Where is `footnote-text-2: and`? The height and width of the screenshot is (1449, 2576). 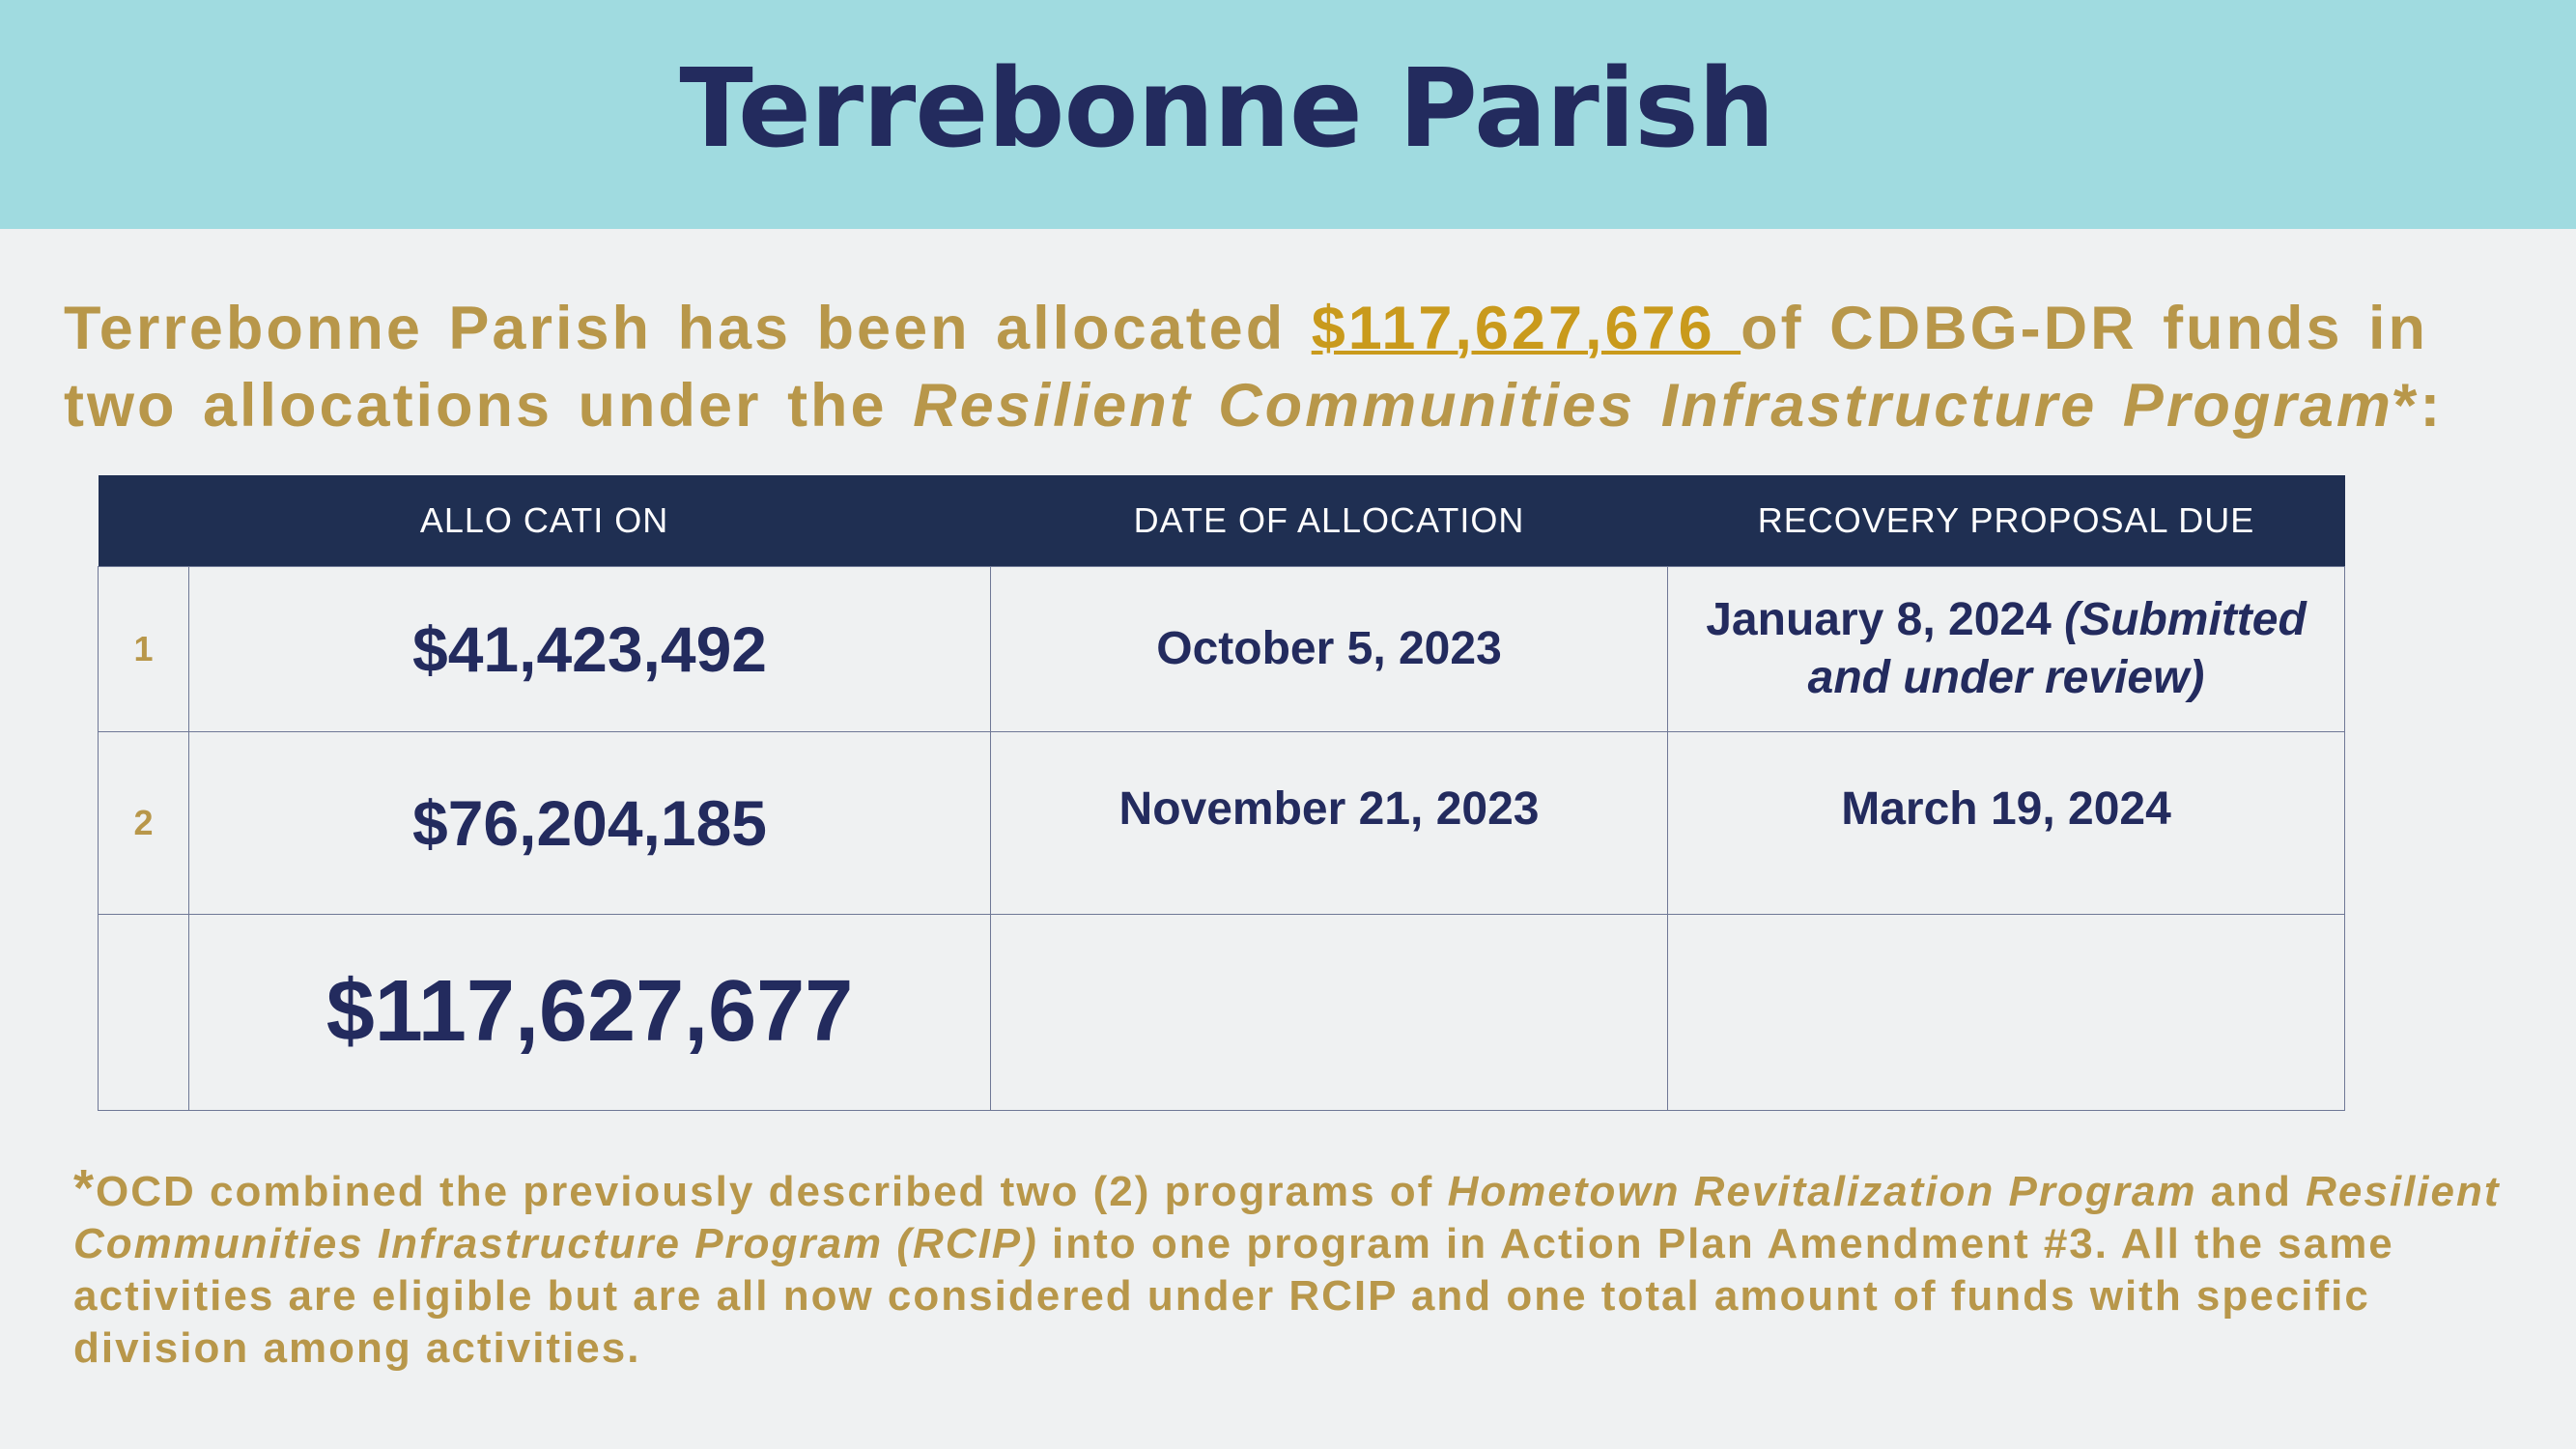 footnote-text-2: and is located at coordinates (2251, 1191).